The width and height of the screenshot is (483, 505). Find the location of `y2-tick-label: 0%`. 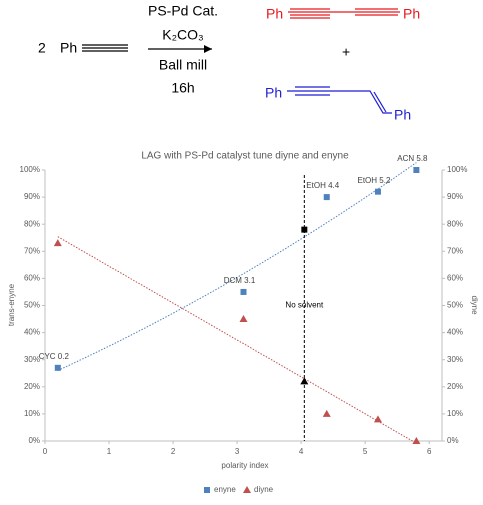

y2-tick-label: 0% is located at coordinates (453, 440).